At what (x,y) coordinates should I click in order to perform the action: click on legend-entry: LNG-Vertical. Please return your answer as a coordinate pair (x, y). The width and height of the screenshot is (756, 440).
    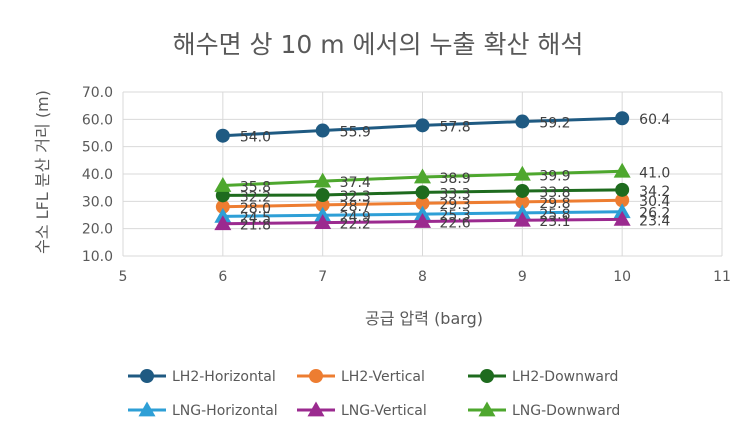
    Looking at the image, I should click on (362, 410).